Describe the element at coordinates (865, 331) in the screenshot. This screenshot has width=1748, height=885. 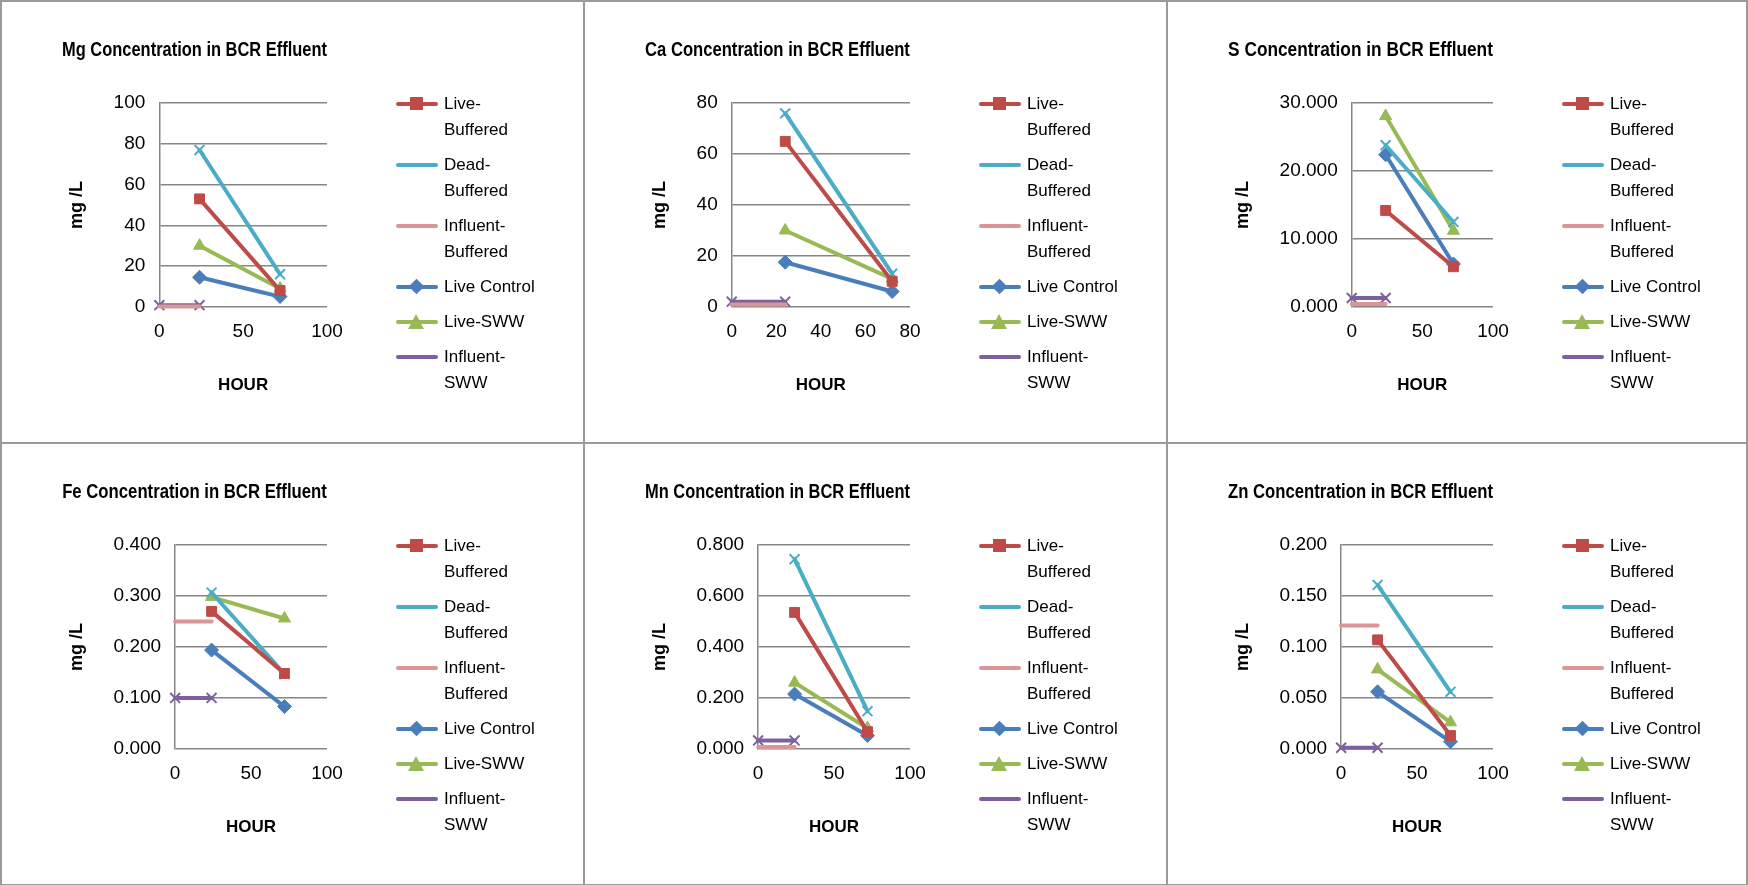
I see `x-tick-label: 60` at that location.